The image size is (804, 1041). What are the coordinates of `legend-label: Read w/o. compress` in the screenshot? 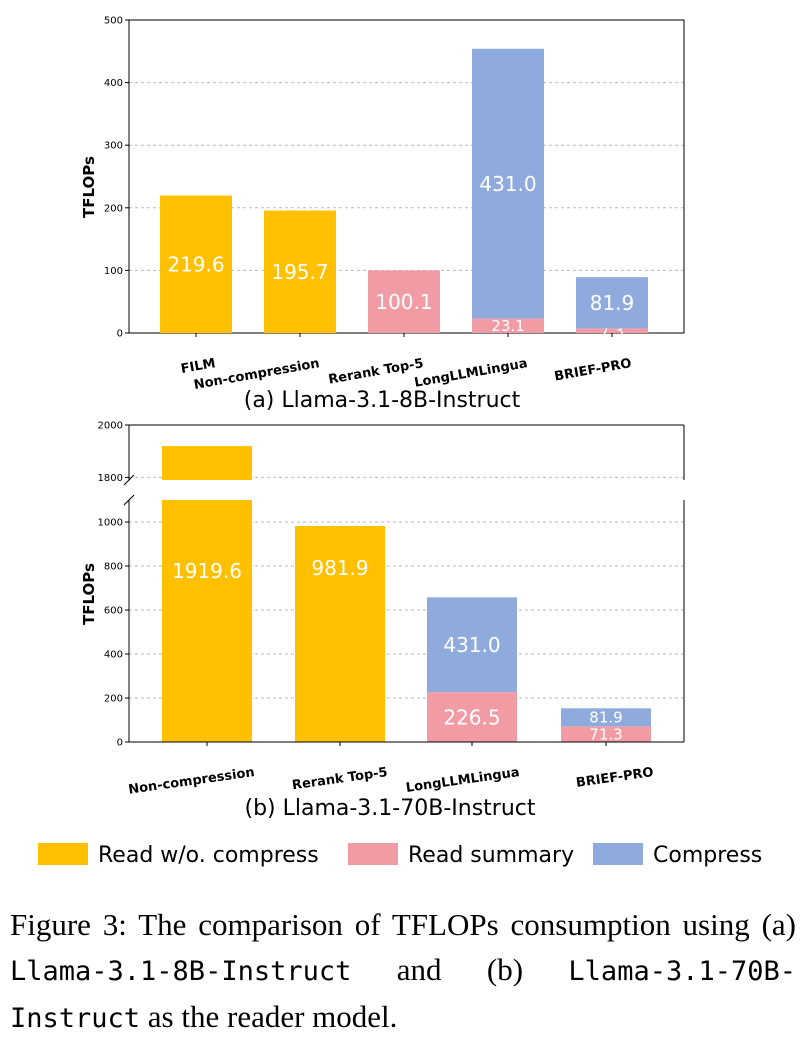 It's located at (208, 855).